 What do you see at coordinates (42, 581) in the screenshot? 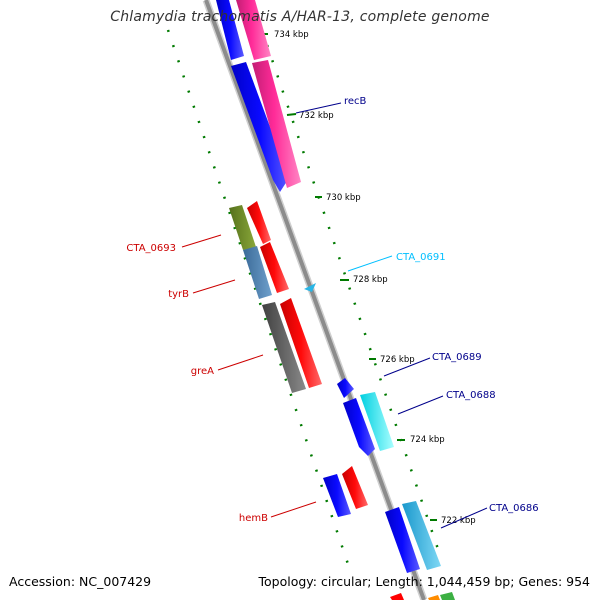
I see `accession-label: Accession:` at bounding box center [42, 581].